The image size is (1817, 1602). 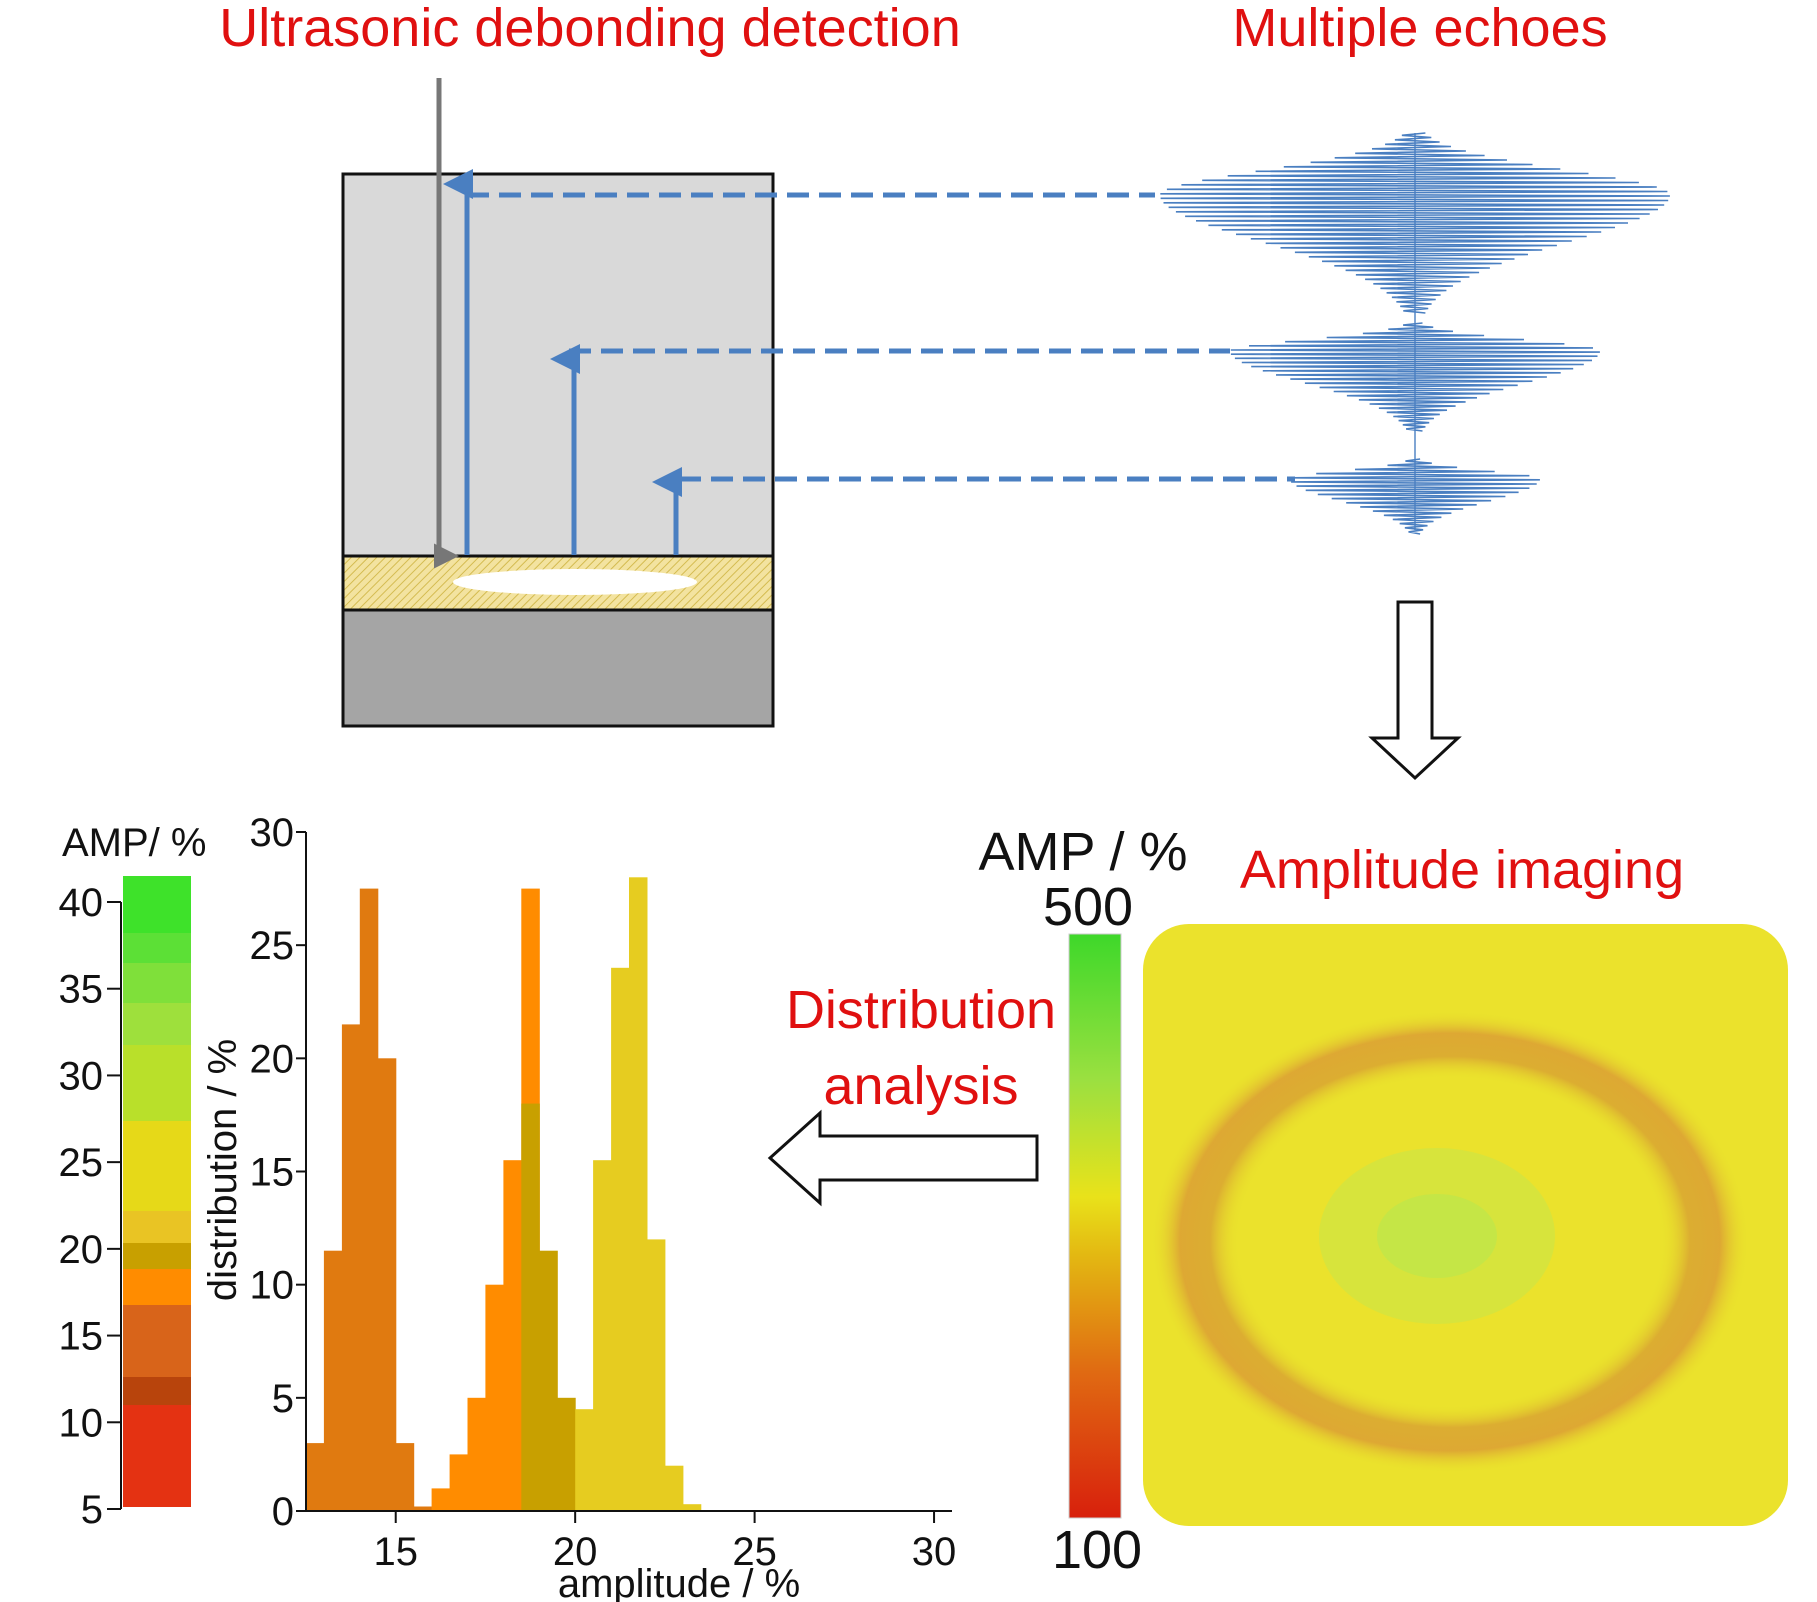 What do you see at coordinates (81, 903) in the screenshot?
I see `colorbar-tick-label: 40` at bounding box center [81, 903].